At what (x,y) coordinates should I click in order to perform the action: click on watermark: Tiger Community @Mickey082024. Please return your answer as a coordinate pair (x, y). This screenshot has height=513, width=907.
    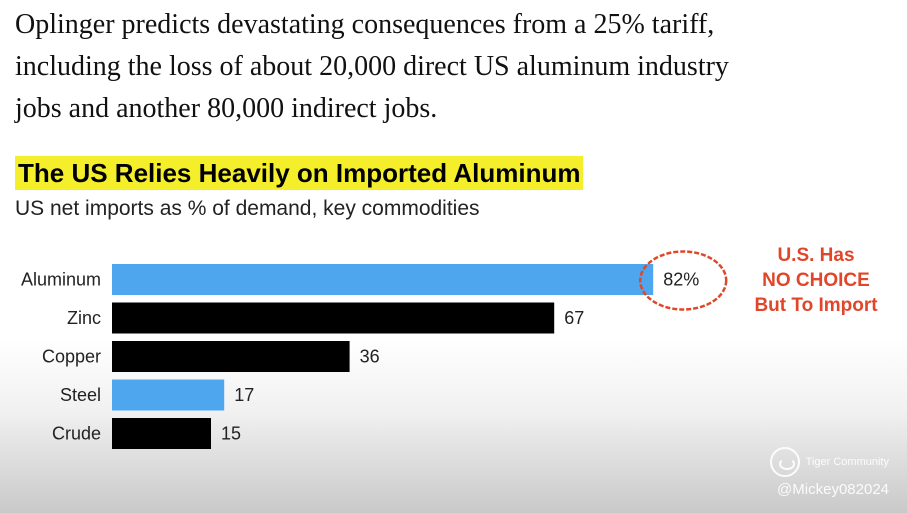
    Looking at the image, I should click on (829, 472).